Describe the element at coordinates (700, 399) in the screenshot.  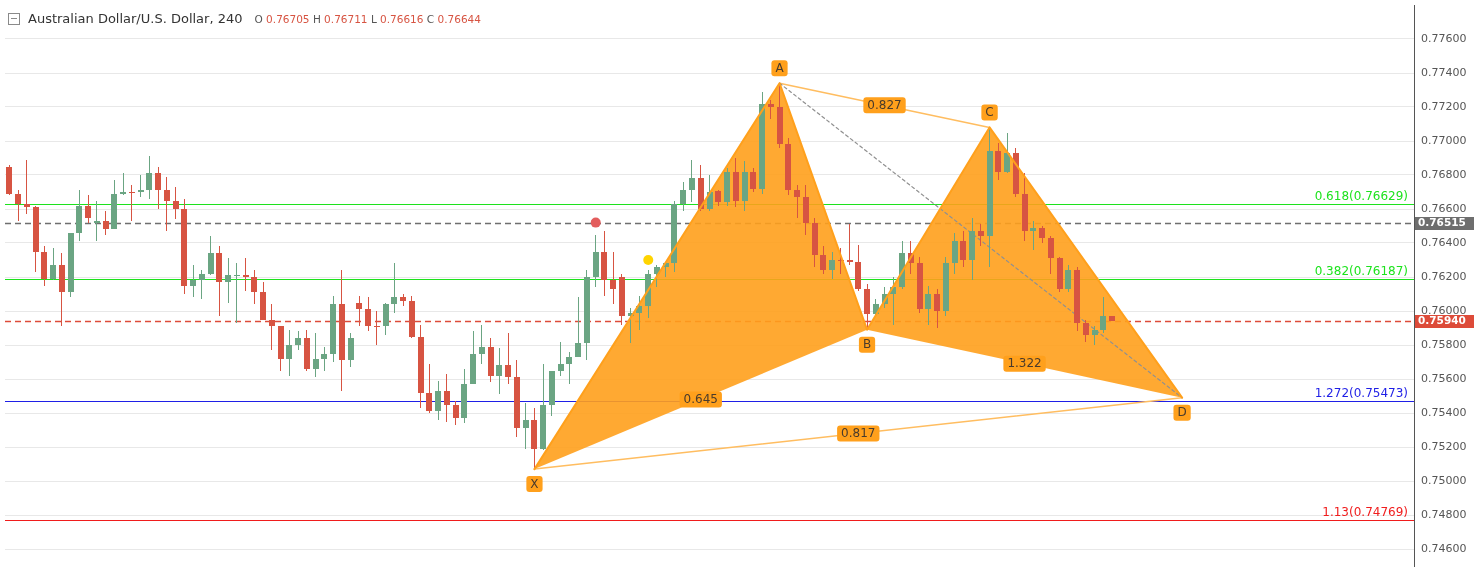
I see `annotation: 0.645` at that location.